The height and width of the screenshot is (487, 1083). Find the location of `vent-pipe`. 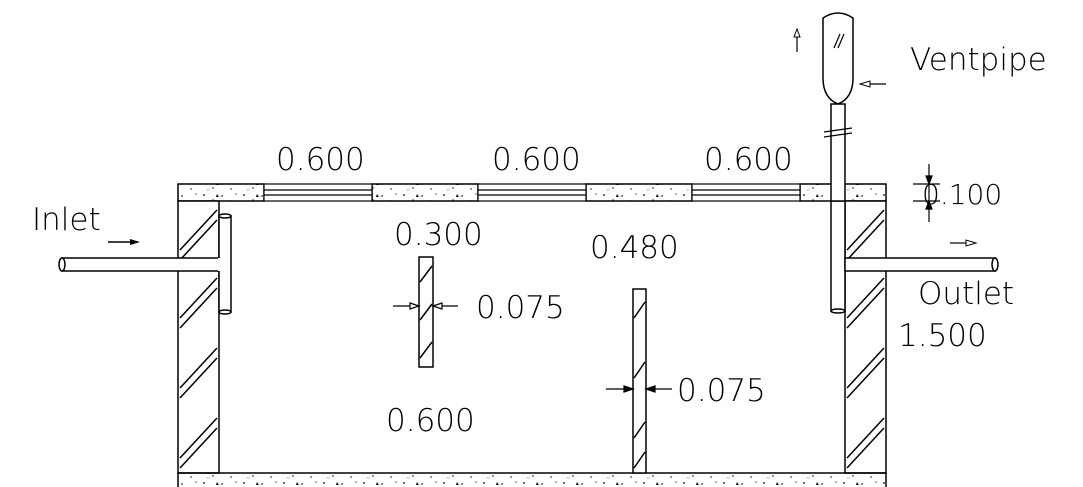

vent-pipe is located at coordinates (838, 107).